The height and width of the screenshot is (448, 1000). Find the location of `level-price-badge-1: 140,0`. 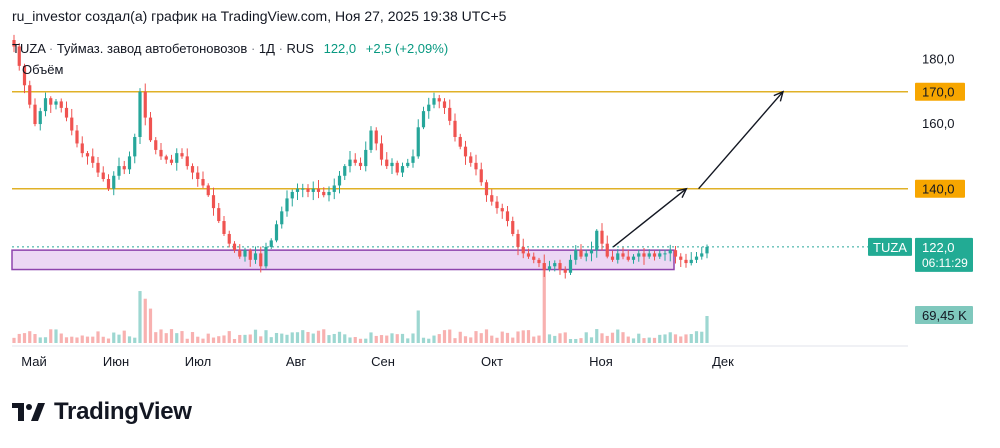

level-price-badge-1: 140,0 is located at coordinates (940, 188).